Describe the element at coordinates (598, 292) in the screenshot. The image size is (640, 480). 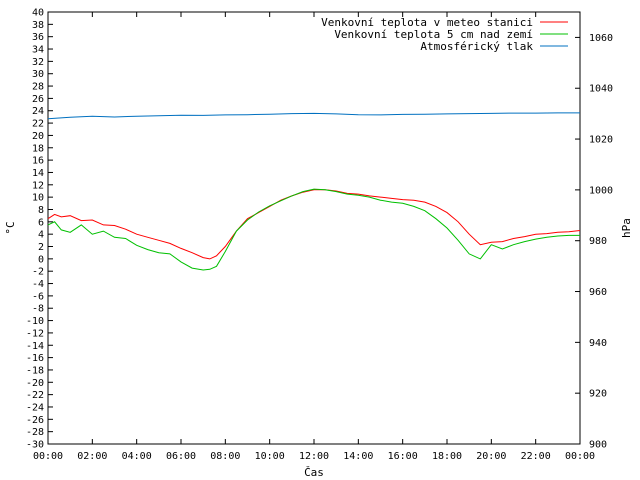
I see `y-right-tick-label: 960` at that location.